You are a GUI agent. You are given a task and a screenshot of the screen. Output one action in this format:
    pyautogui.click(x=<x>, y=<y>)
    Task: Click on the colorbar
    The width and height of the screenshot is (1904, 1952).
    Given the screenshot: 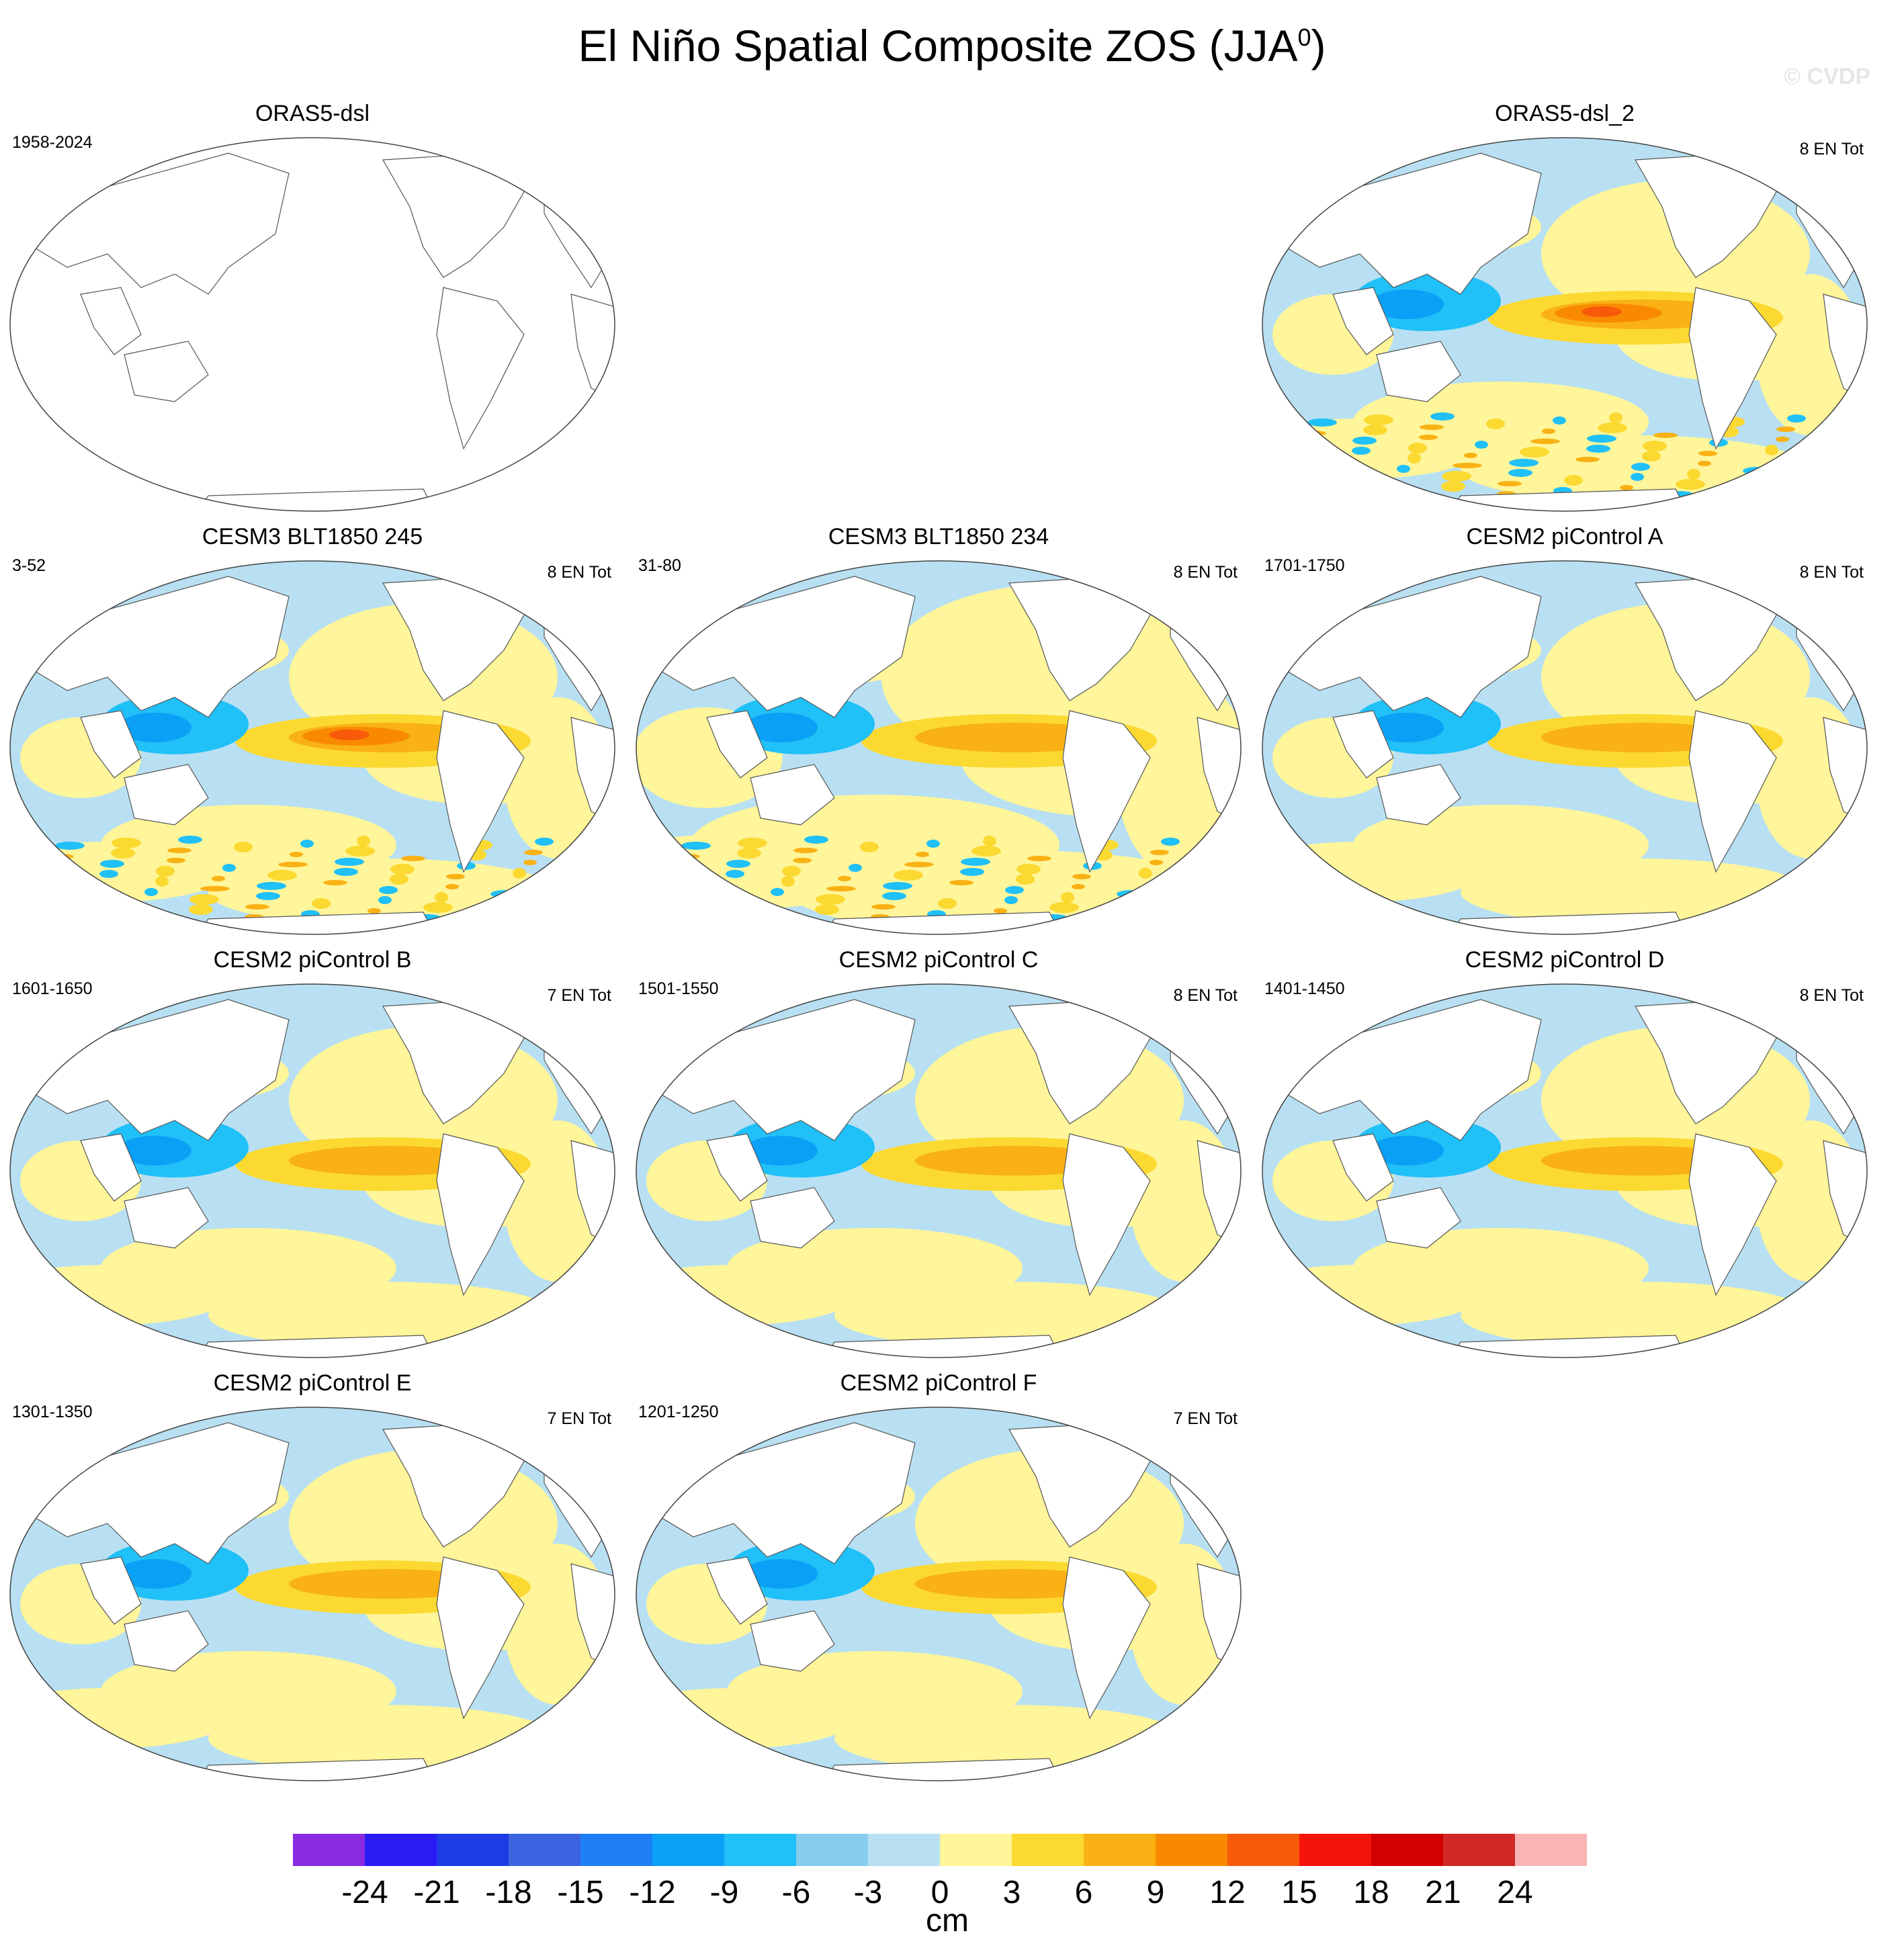 What is the action you would take?
    pyautogui.click(x=940, y=1850)
    